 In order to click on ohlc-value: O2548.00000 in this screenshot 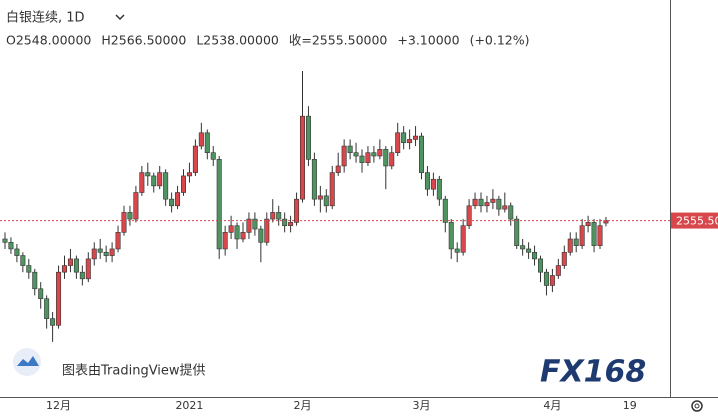, I will do `click(48, 40)`.